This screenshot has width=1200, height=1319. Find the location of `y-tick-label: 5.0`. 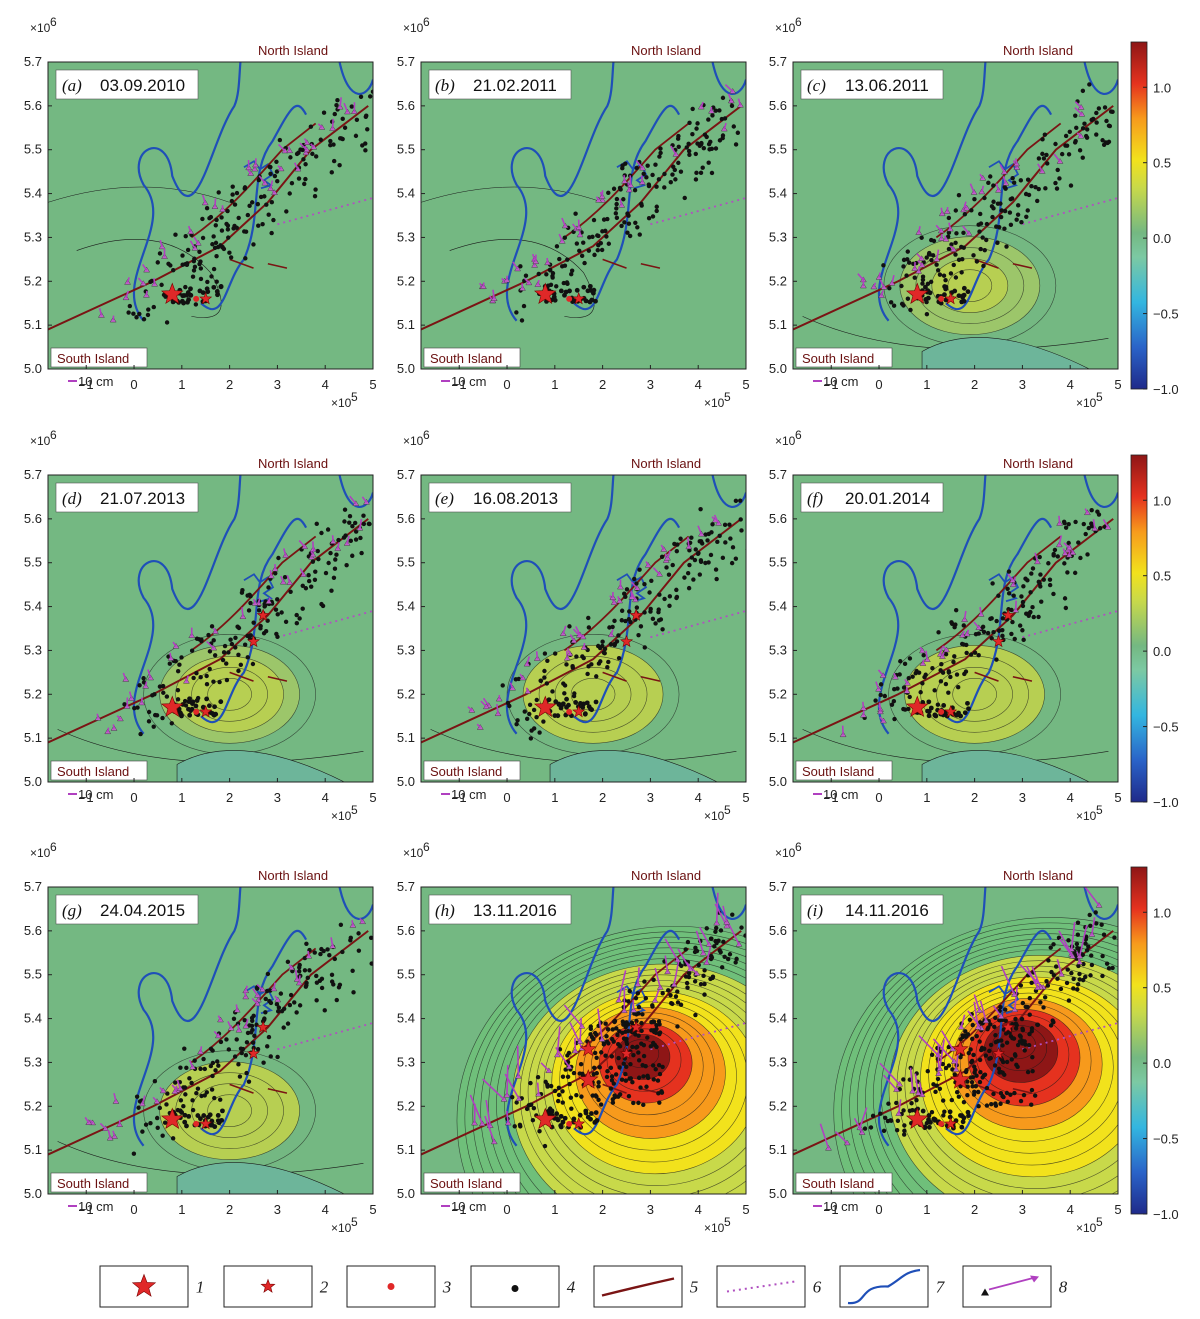

y-tick-label: 5.0 is located at coordinates (778, 781).